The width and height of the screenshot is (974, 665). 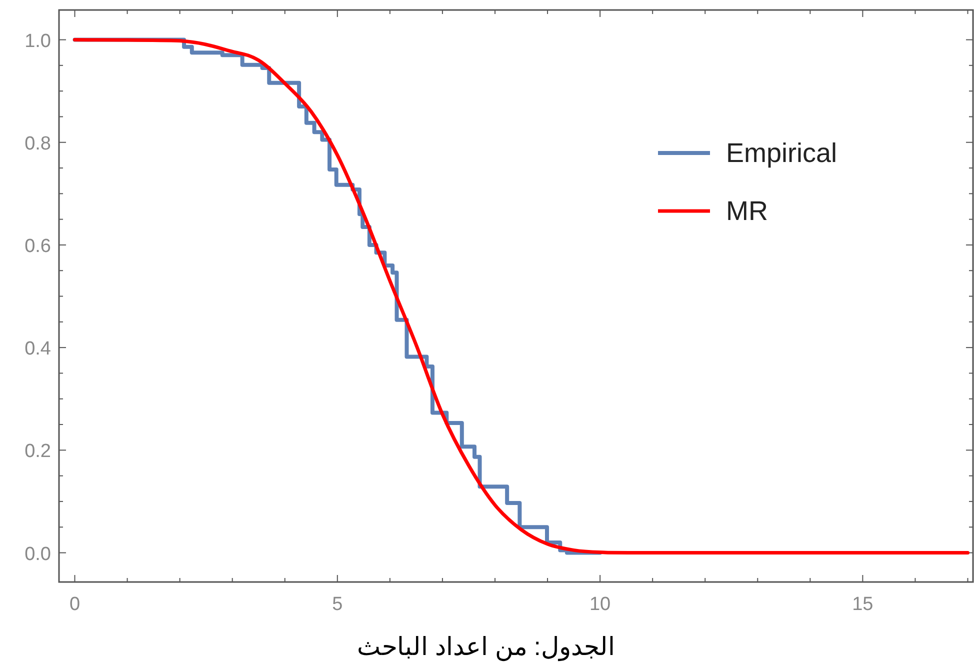 I want to click on x-tick-label: 0, so click(x=74, y=604).